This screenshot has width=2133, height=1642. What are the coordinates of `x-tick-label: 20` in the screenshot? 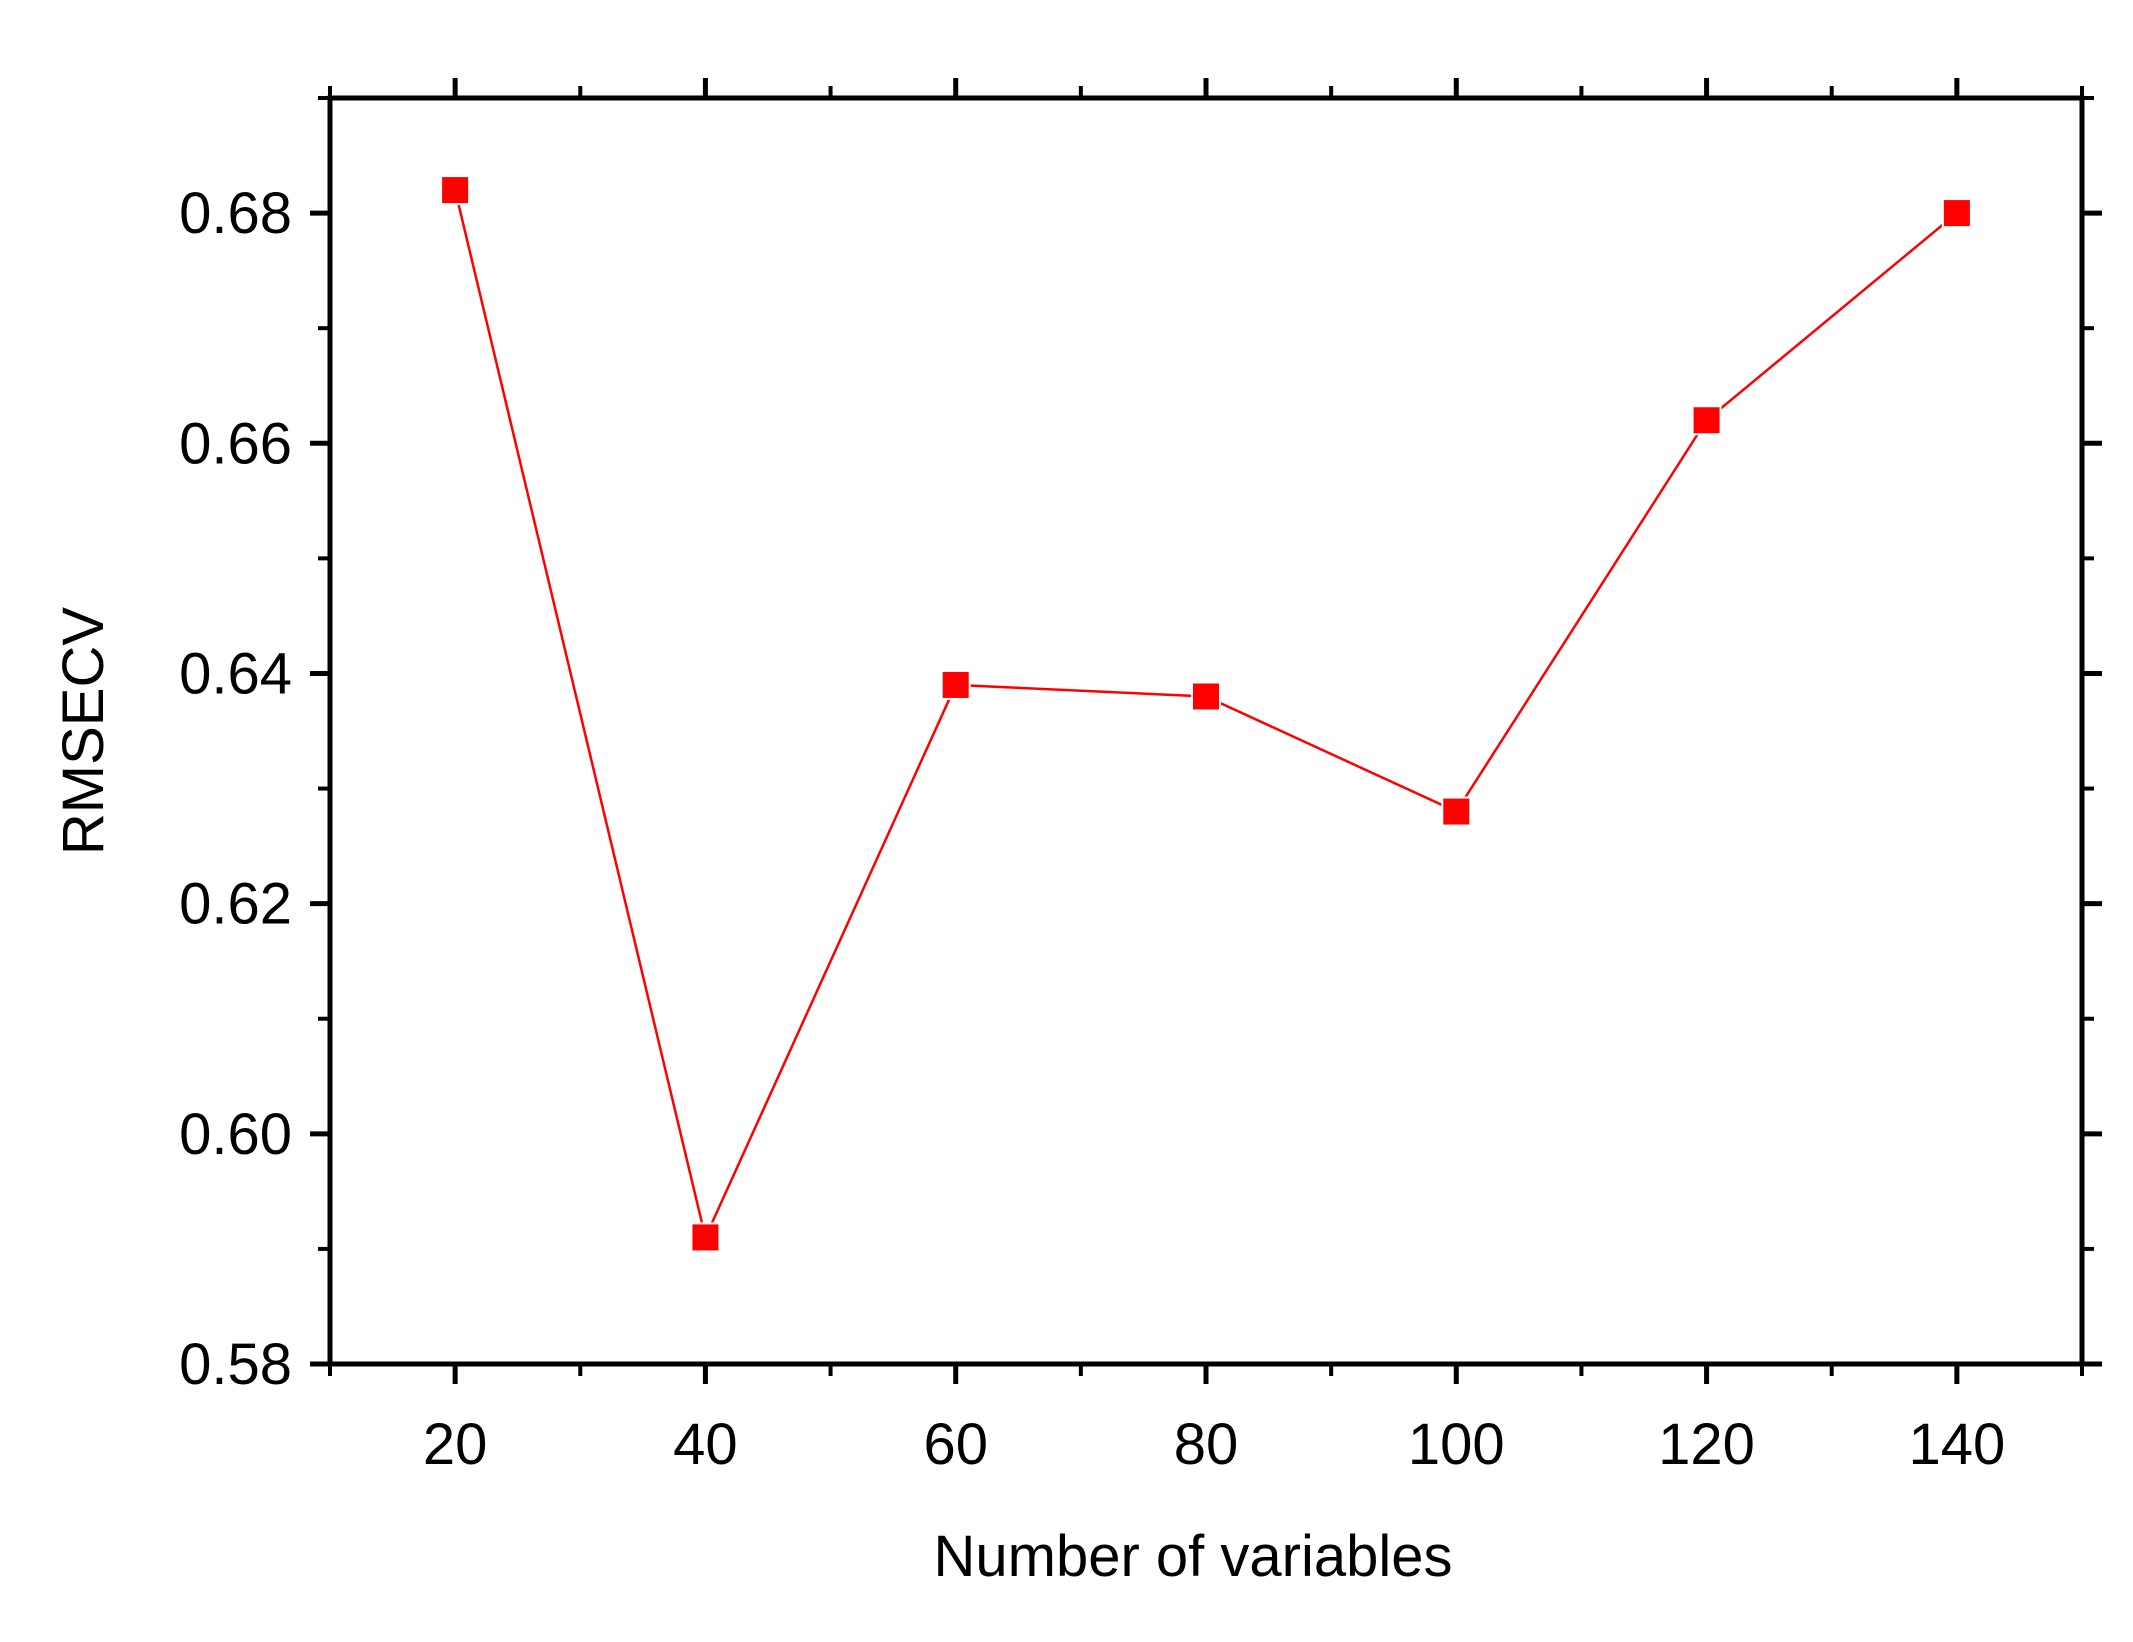 It's located at (455, 1444).